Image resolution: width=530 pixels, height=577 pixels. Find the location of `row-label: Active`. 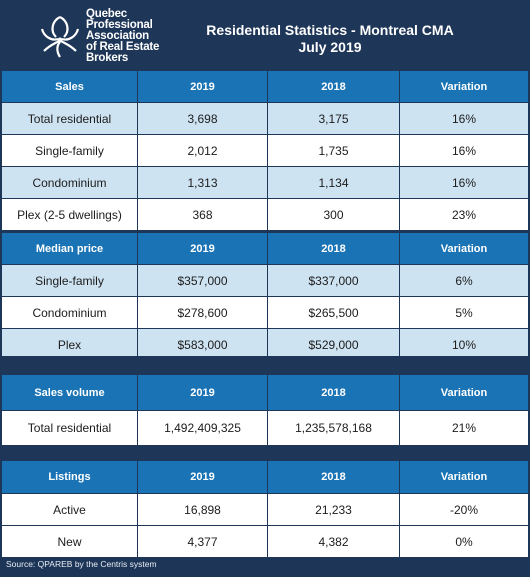

row-label: Active is located at coordinates (69, 509).